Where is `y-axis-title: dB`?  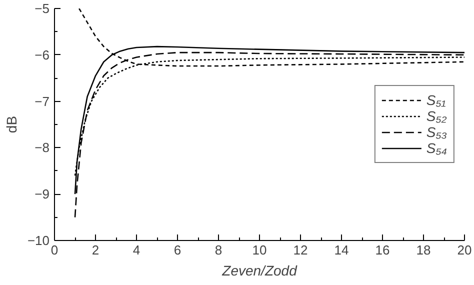 y-axis-title: dB is located at coordinates (11, 125).